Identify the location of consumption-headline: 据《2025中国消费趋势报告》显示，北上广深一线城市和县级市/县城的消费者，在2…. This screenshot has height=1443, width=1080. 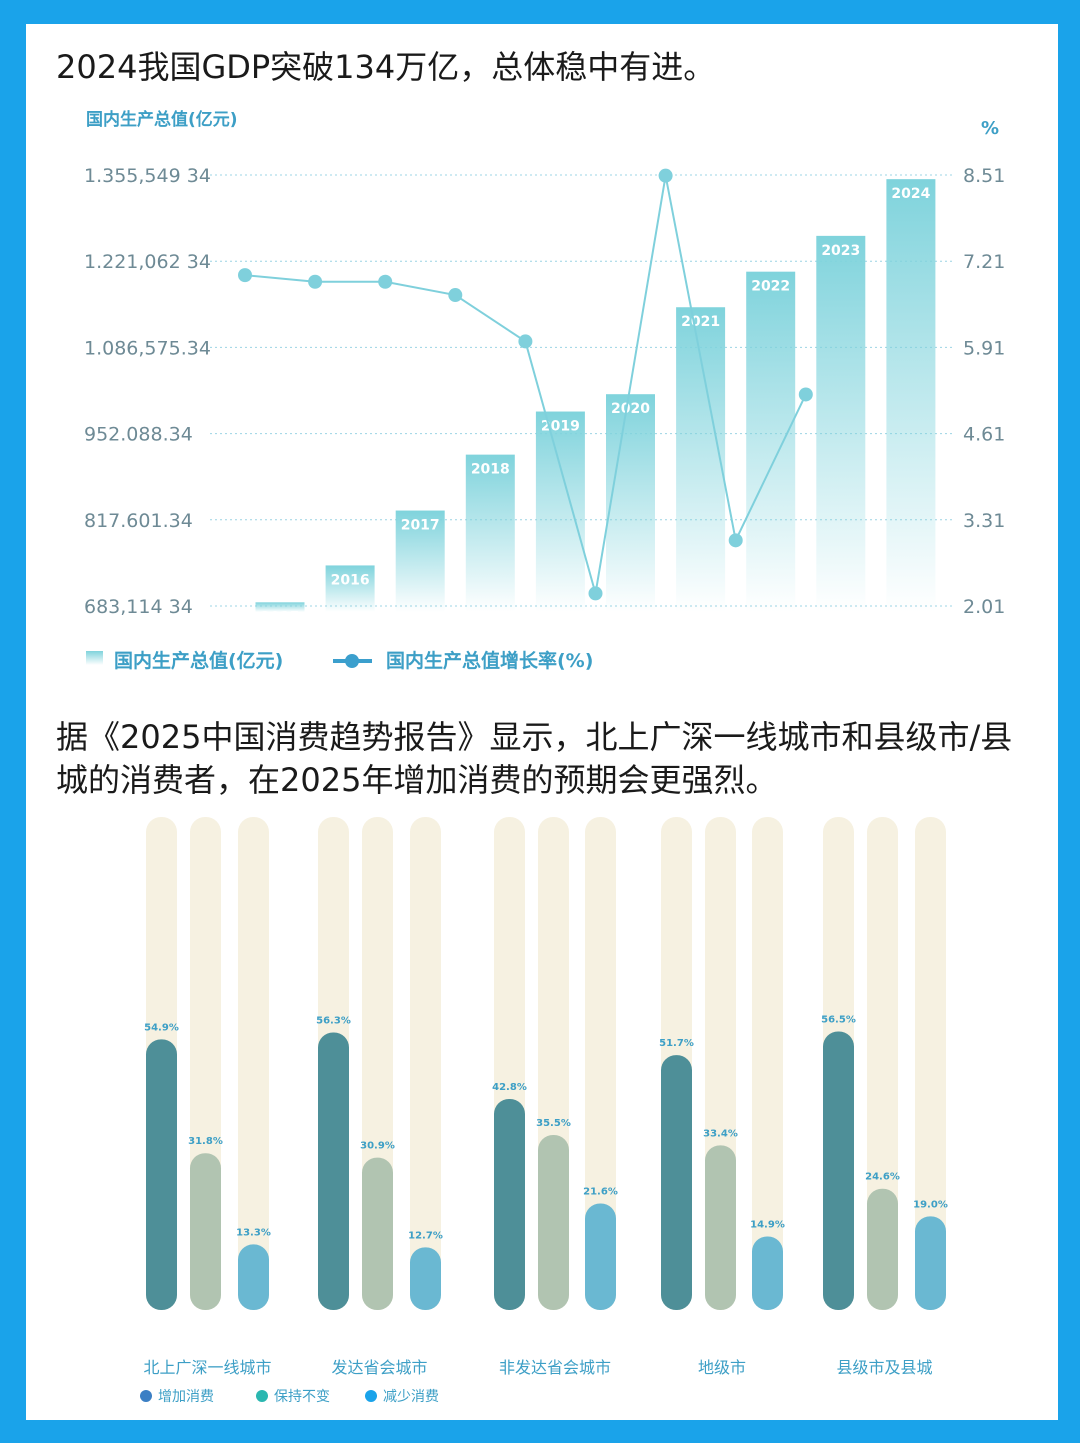
(534, 758).